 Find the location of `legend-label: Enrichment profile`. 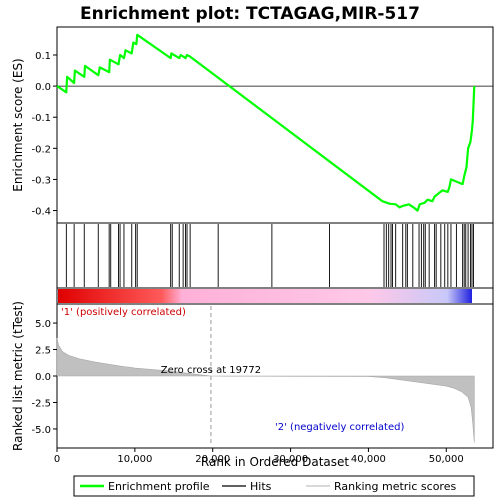

legend-label: Enrichment profile is located at coordinates (159, 486).